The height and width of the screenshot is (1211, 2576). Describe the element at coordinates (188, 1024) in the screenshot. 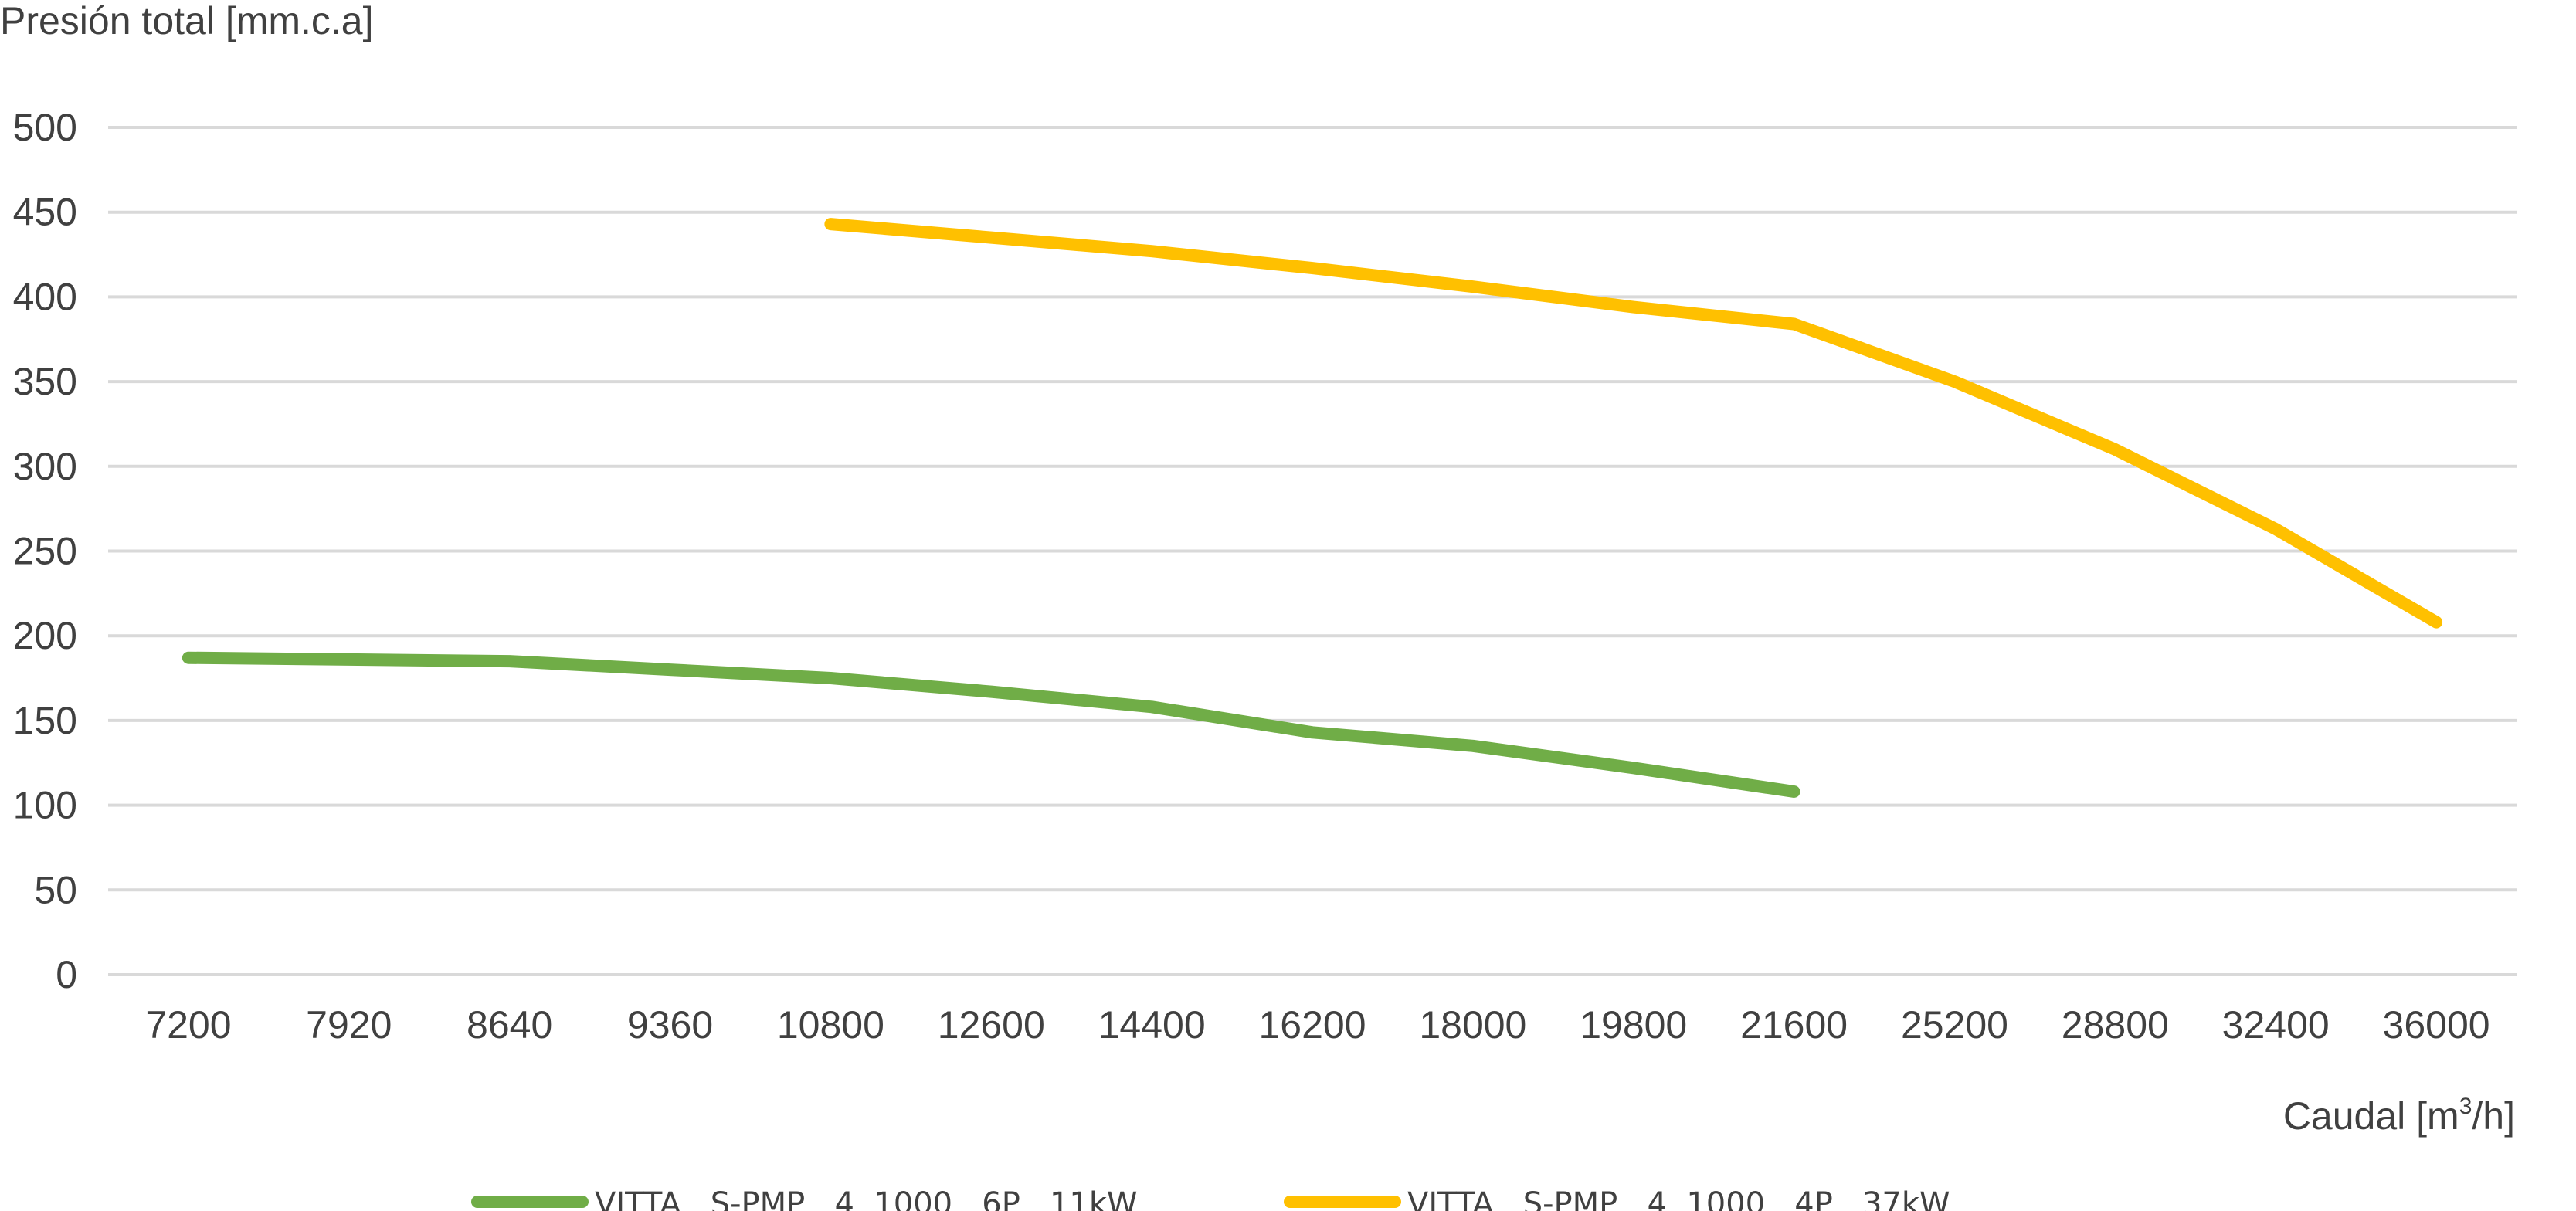

I see `x-tick-label: 7200` at that location.